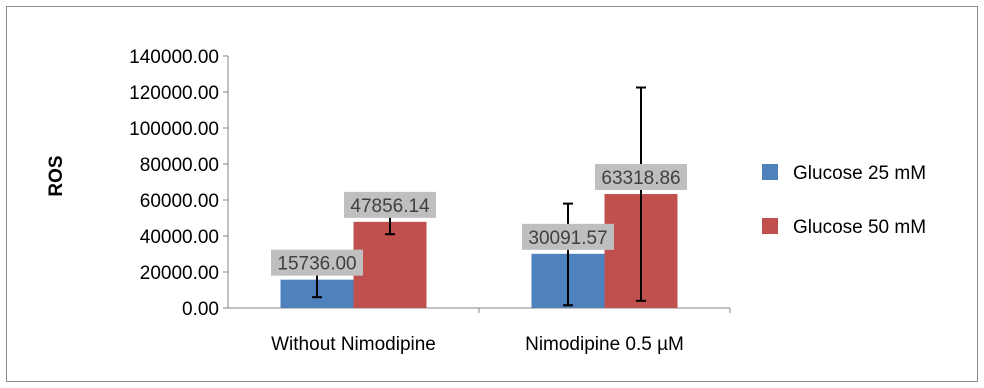 The image size is (984, 388). I want to click on legend: Glucose 25 mM Glucose 50 mM, so click(844, 200).